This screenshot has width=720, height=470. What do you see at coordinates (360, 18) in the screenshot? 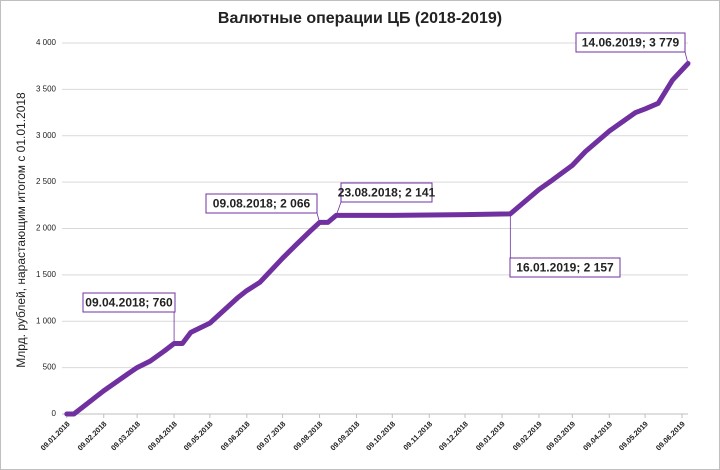
I see `chart-title: Валютные операции ЦБ (2018-2019)` at bounding box center [360, 18].